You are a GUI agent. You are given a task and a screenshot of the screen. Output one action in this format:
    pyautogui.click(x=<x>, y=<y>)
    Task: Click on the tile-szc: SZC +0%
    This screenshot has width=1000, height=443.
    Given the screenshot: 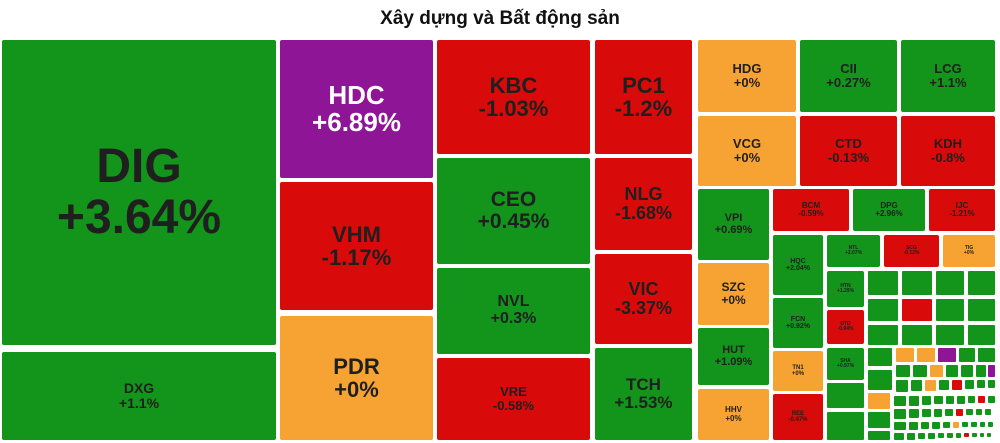 What is the action you would take?
    pyautogui.click(x=733, y=294)
    